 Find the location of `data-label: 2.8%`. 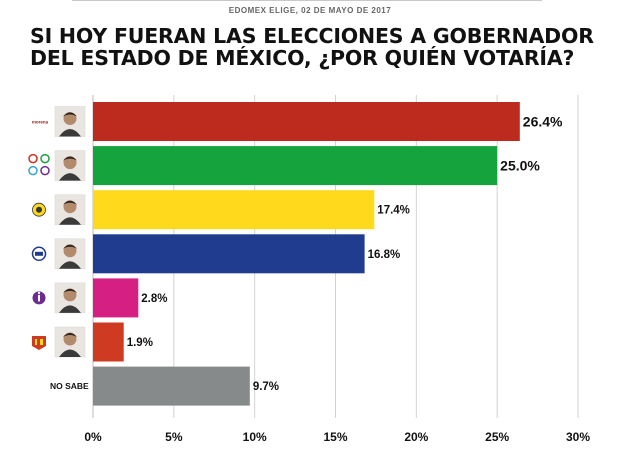

data-label: 2.8% is located at coordinates (154, 299).